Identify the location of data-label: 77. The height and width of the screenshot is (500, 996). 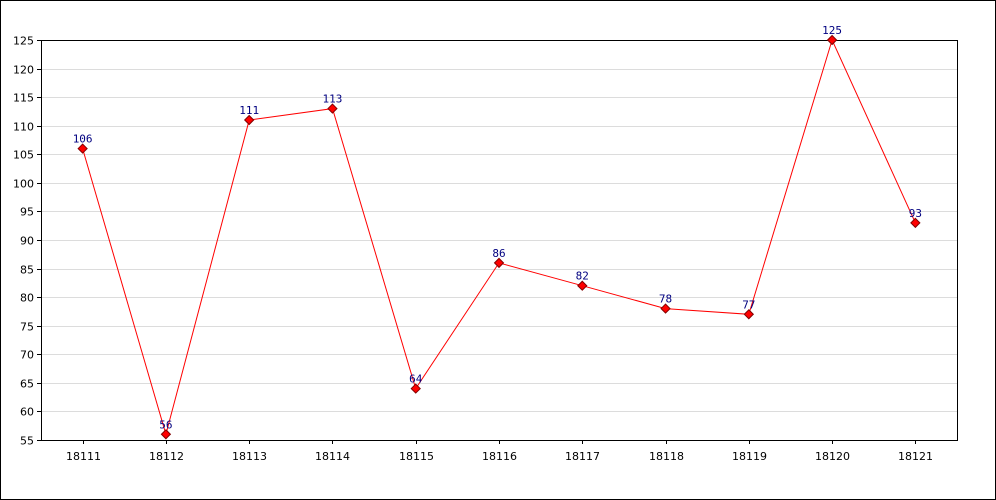
(748, 304).